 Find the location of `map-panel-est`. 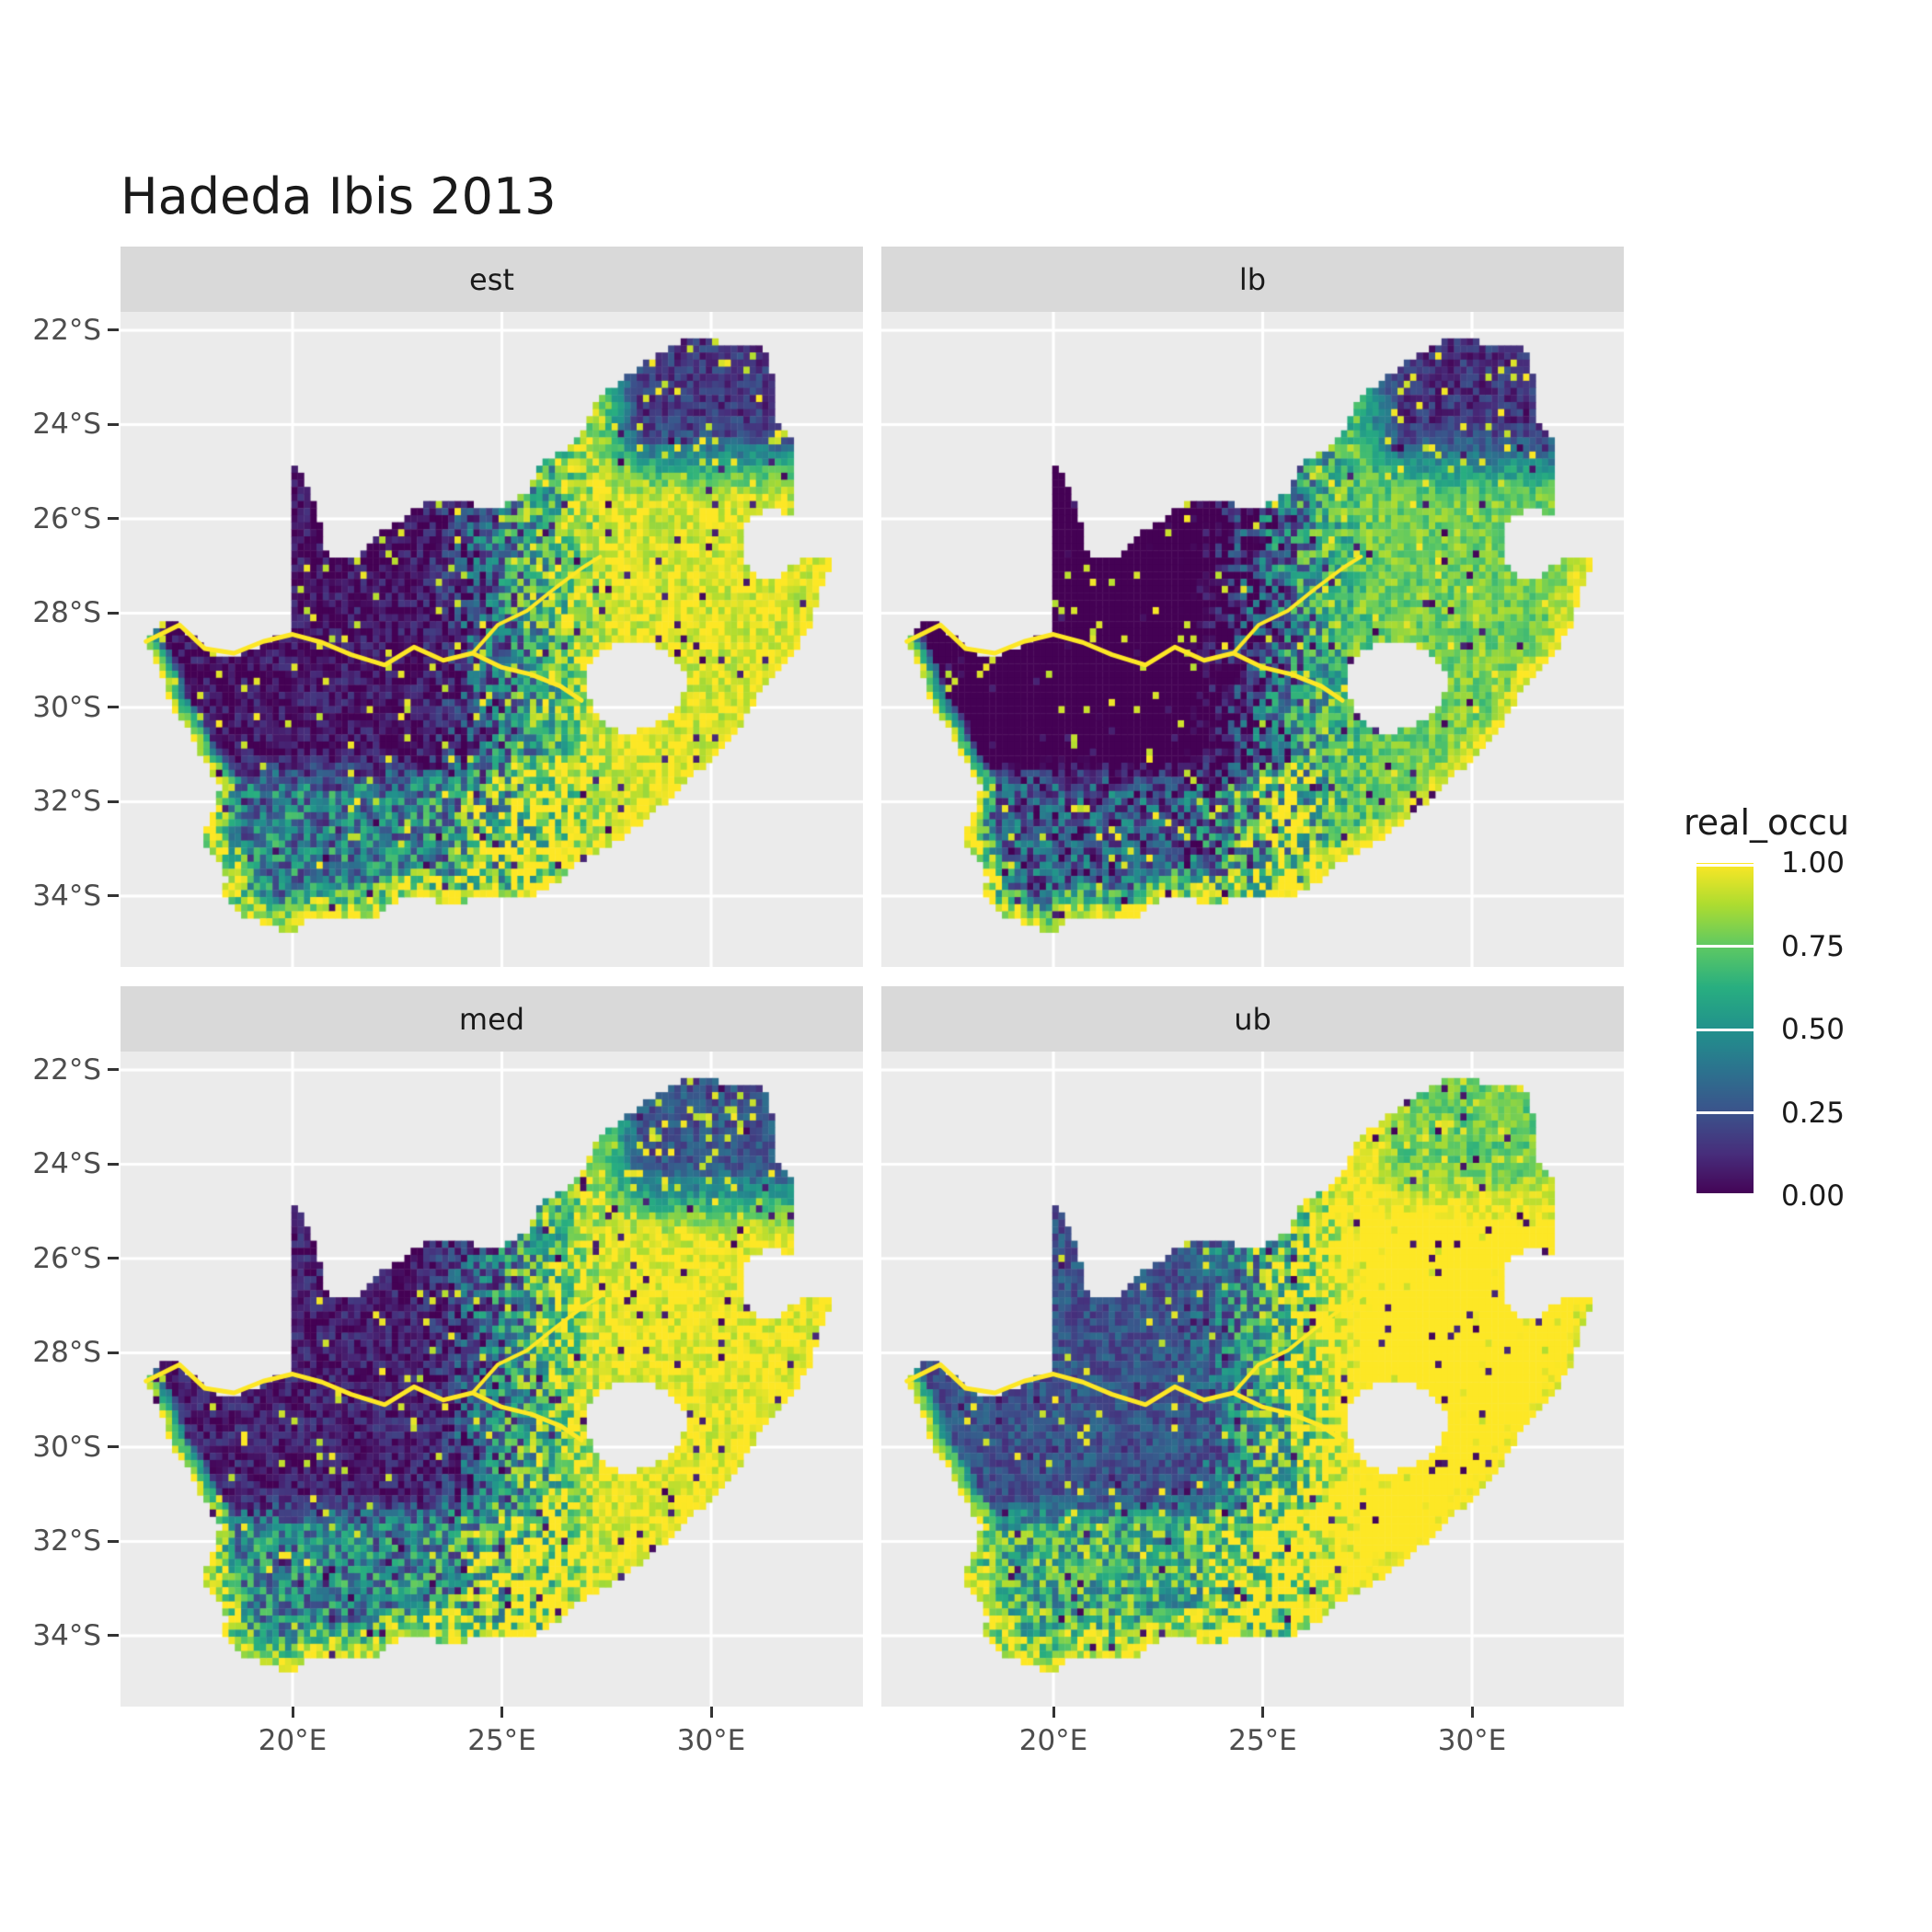

map-panel-est is located at coordinates (492, 639).